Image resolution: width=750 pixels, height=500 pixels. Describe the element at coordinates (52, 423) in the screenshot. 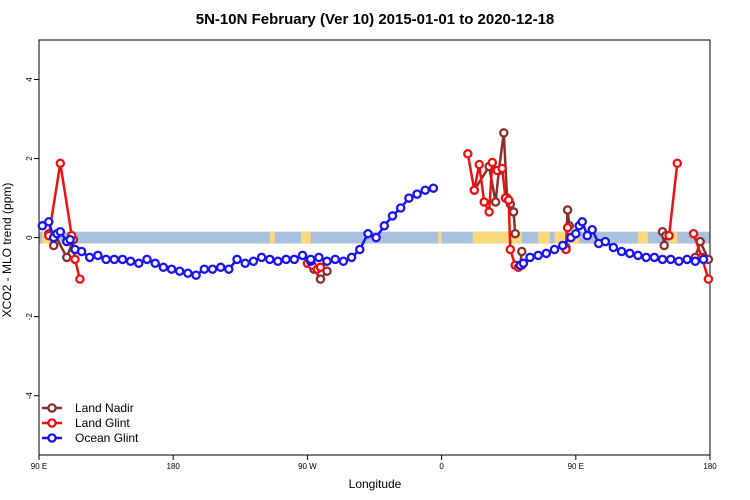

I see `legend-marker-land-glint` at that location.